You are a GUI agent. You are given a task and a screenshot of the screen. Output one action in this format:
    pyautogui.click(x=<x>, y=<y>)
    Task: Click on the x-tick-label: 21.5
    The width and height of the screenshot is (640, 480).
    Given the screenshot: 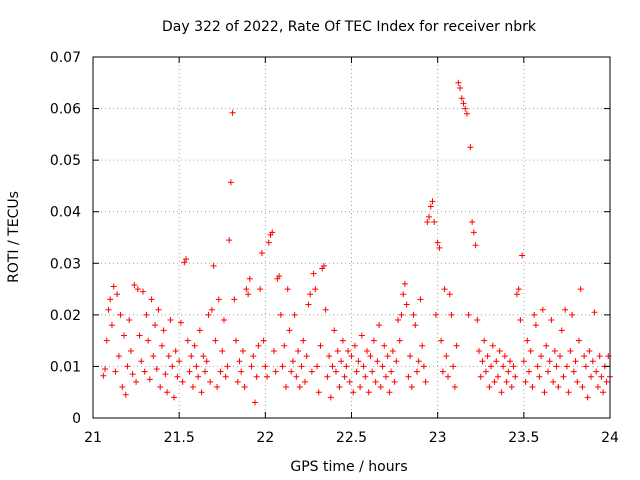 What is the action you would take?
    pyautogui.click(x=179, y=438)
    